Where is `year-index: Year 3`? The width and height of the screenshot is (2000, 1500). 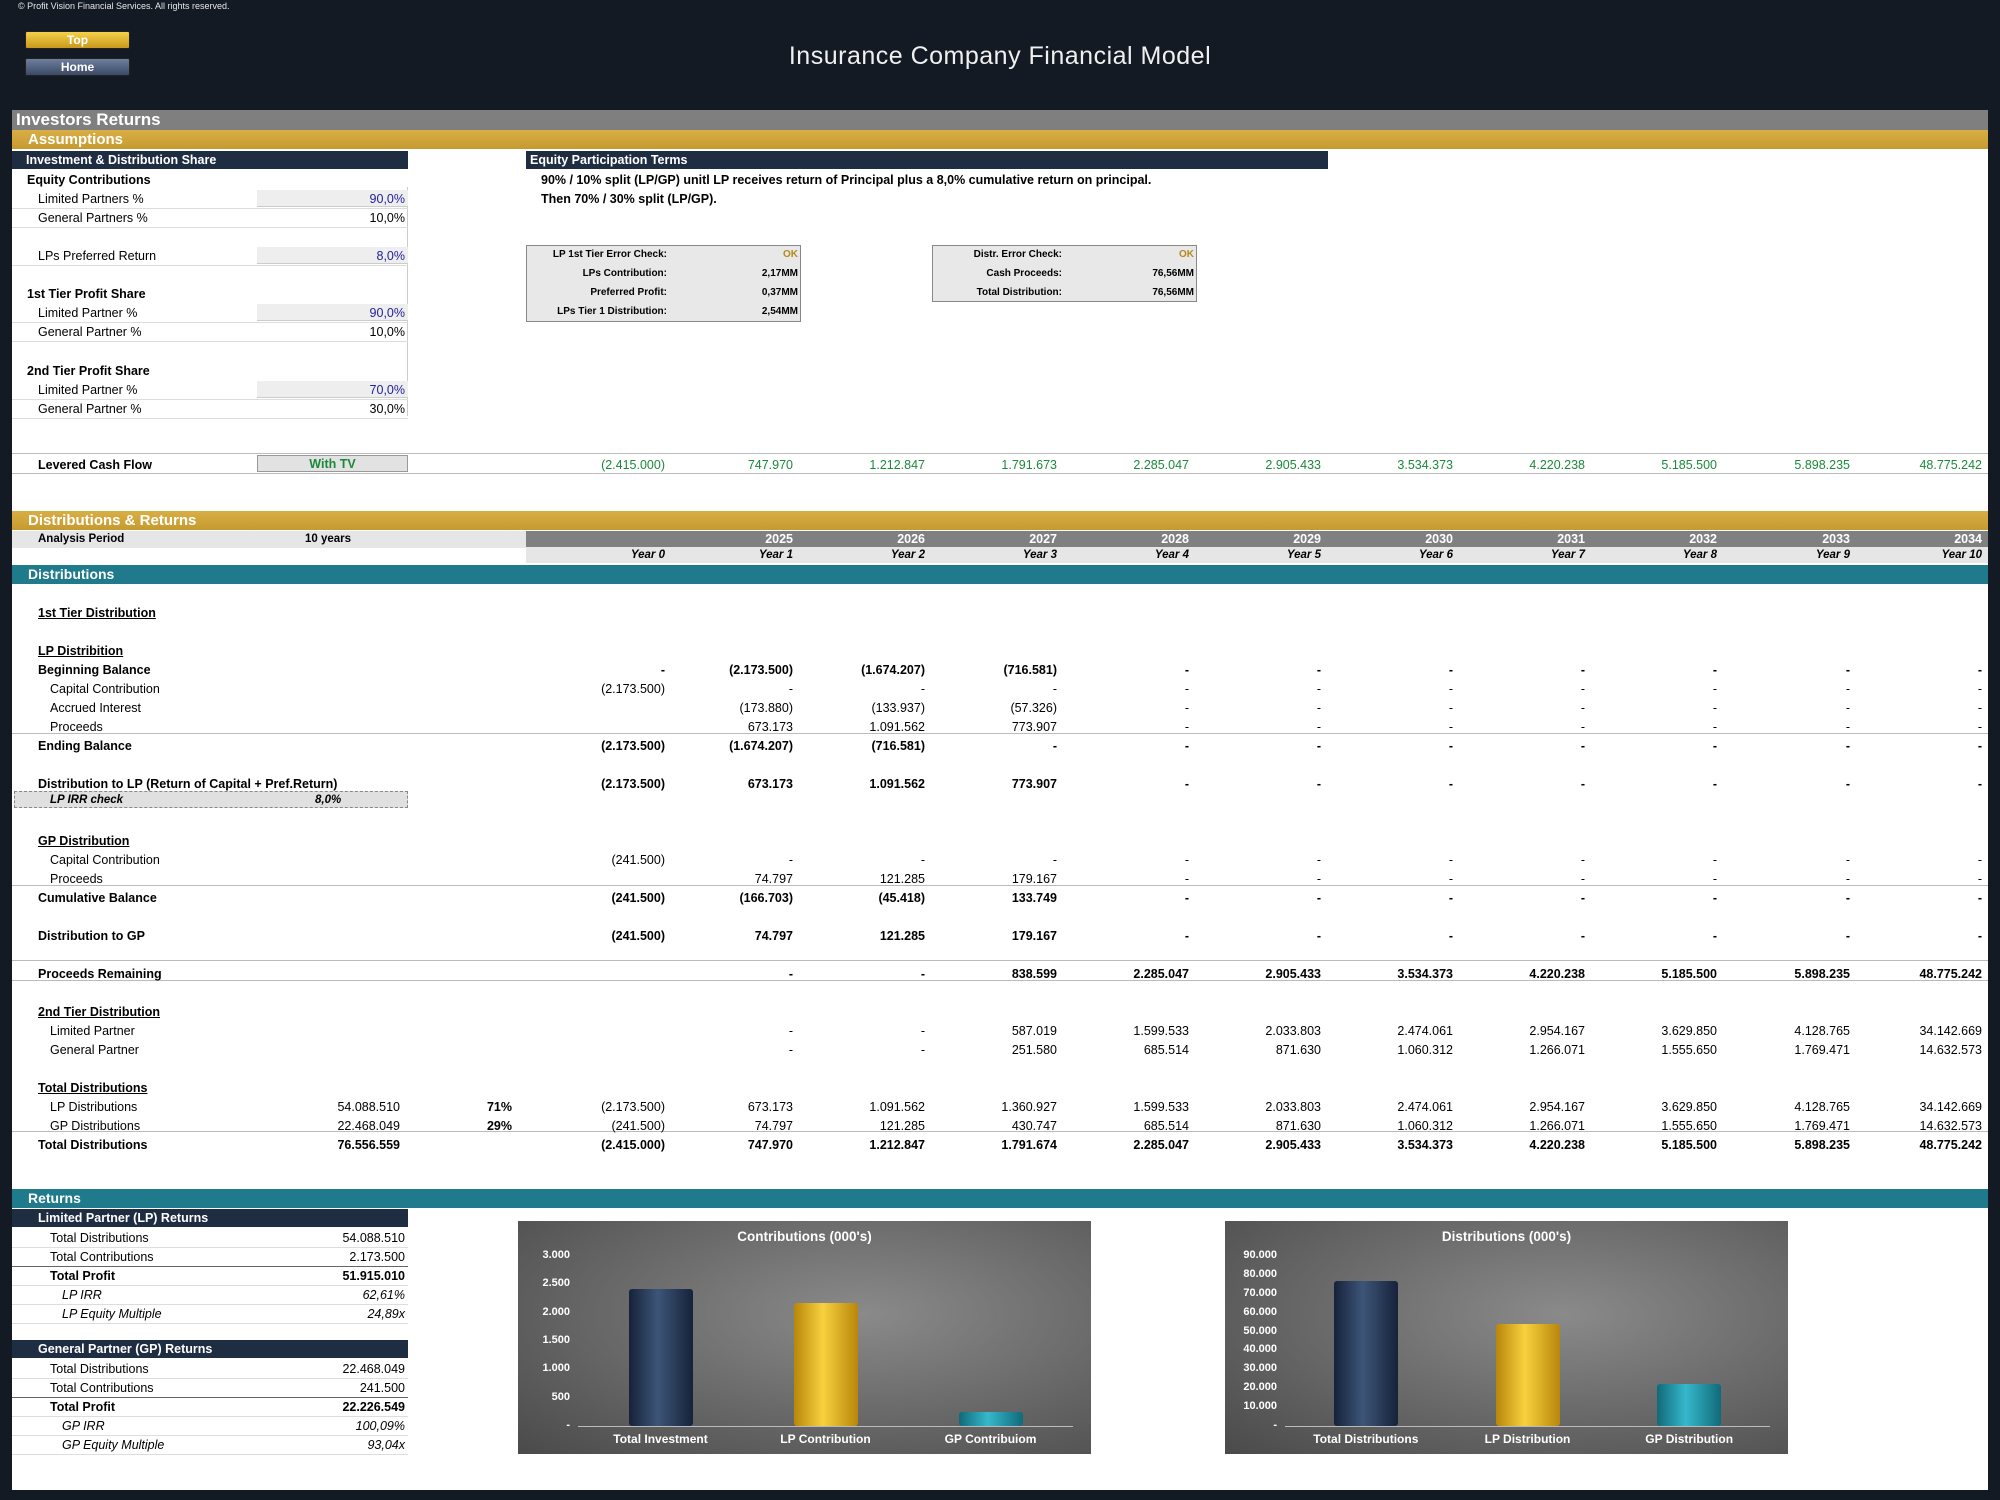
year-index: Year 3 is located at coordinates (1039, 555).